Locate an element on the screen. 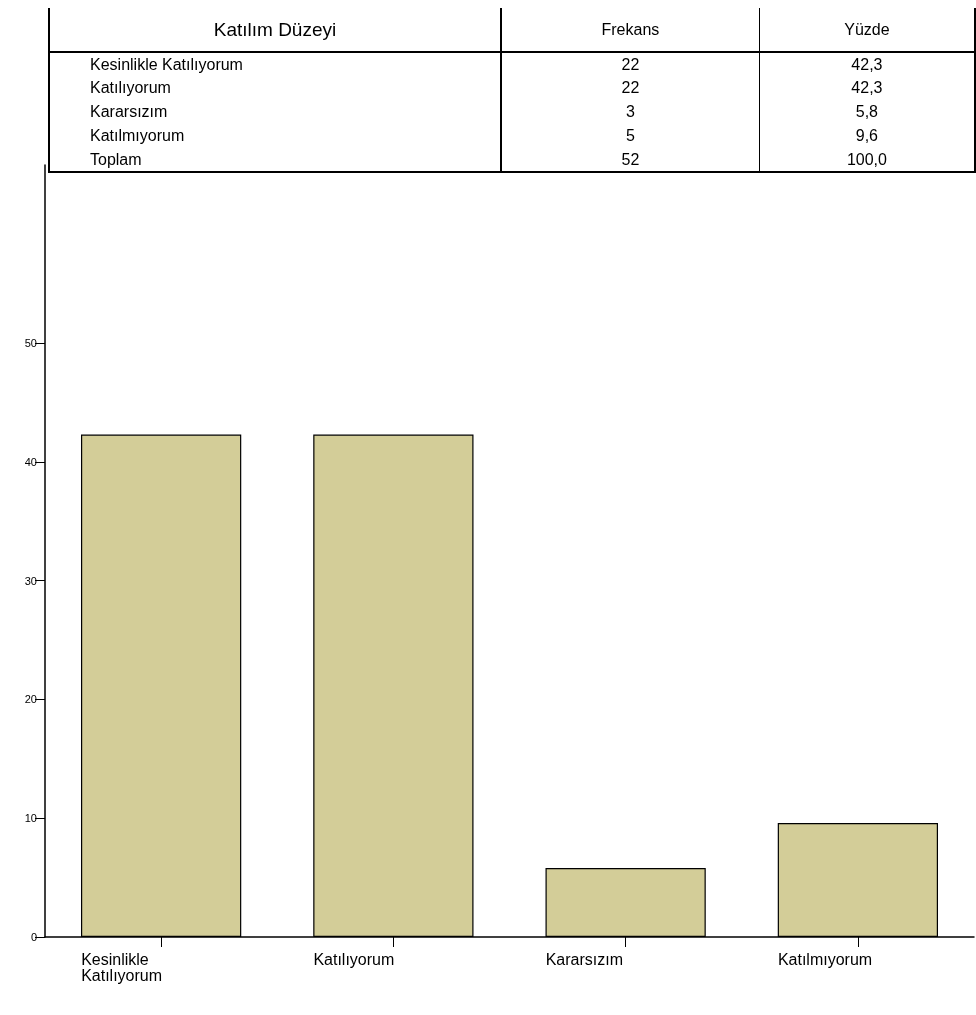 The image size is (976, 1015). x-tick-label: Katılıyorum is located at coordinates (354, 959).